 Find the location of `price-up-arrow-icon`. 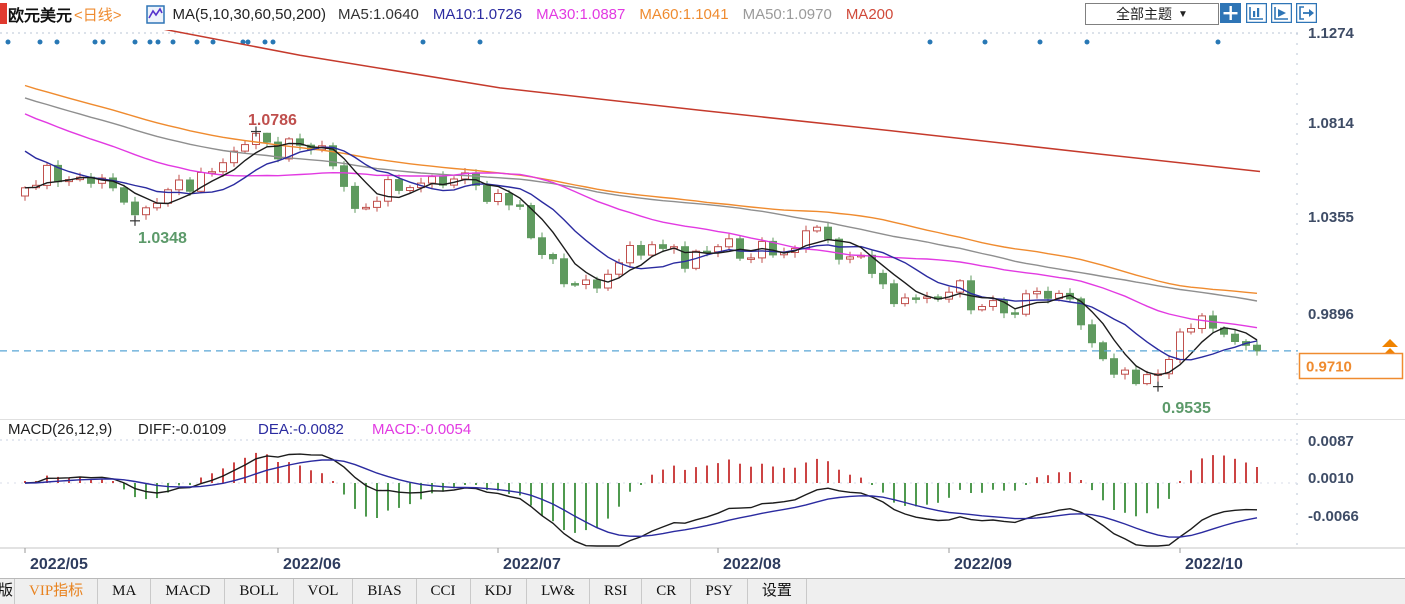

price-up-arrow-icon is located at coordinates (1390, 343).